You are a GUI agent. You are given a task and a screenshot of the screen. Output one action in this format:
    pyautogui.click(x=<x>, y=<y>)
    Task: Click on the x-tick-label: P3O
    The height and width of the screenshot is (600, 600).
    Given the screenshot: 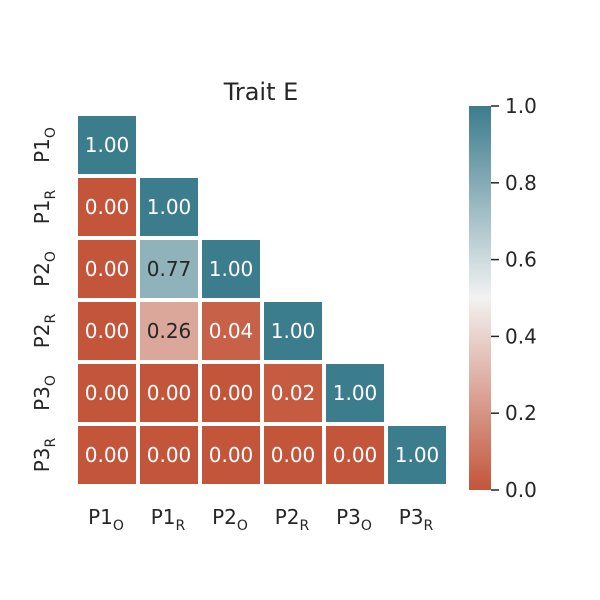 What is the action you would take?
    pyautogui.click(x=354, y=519)
    